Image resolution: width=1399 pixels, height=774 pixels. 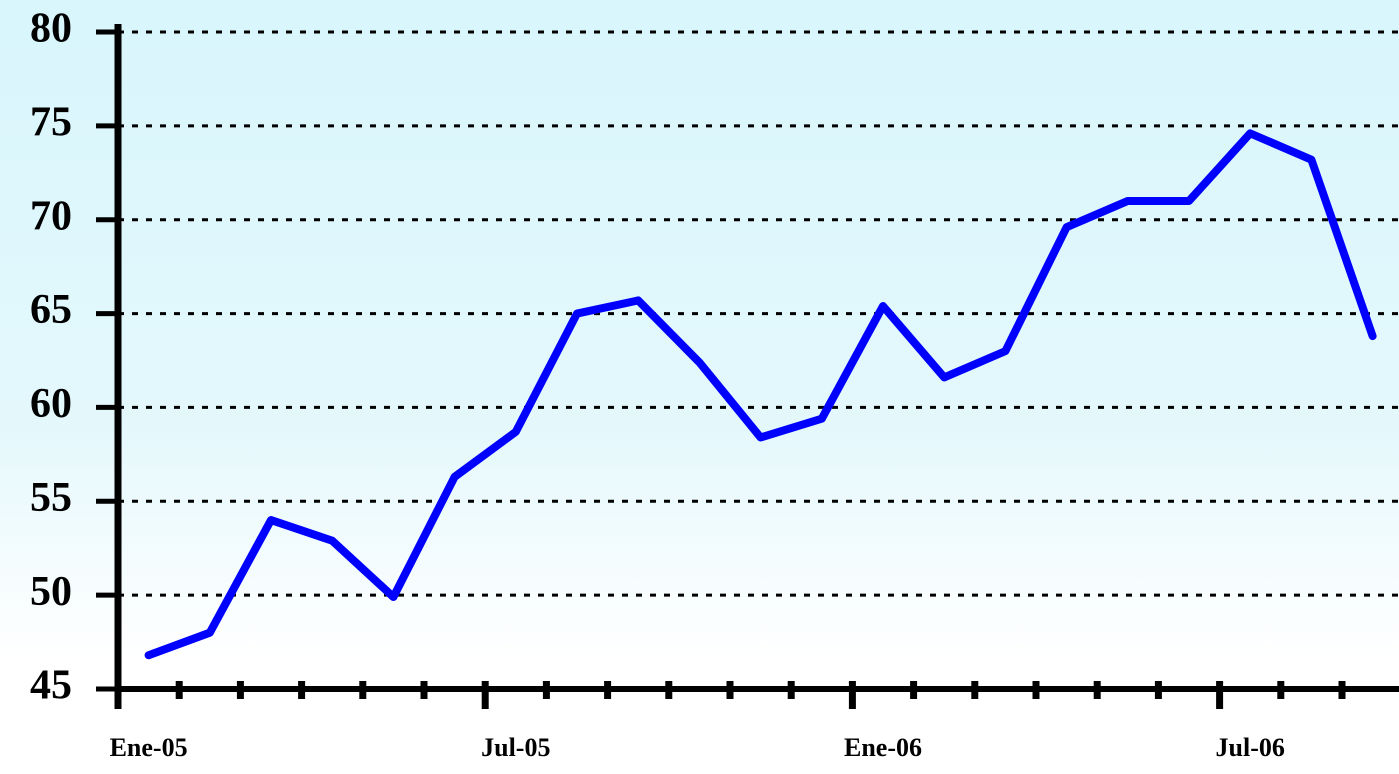 What do you see at coordinates (149, 747) in the screenshot?
I see `x-tick-label: Ene-05` at bounding box center [149, 747].